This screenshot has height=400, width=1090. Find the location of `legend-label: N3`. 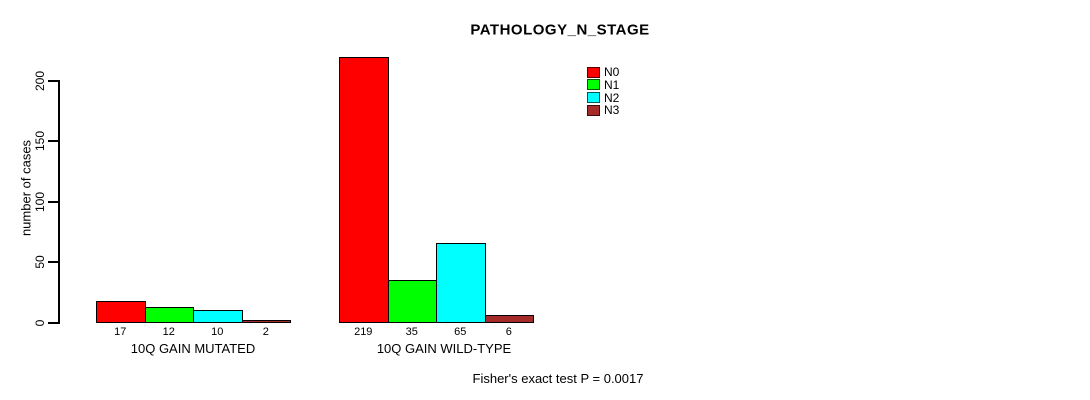

legend-label: N3 is located at coordinates (612, 110).